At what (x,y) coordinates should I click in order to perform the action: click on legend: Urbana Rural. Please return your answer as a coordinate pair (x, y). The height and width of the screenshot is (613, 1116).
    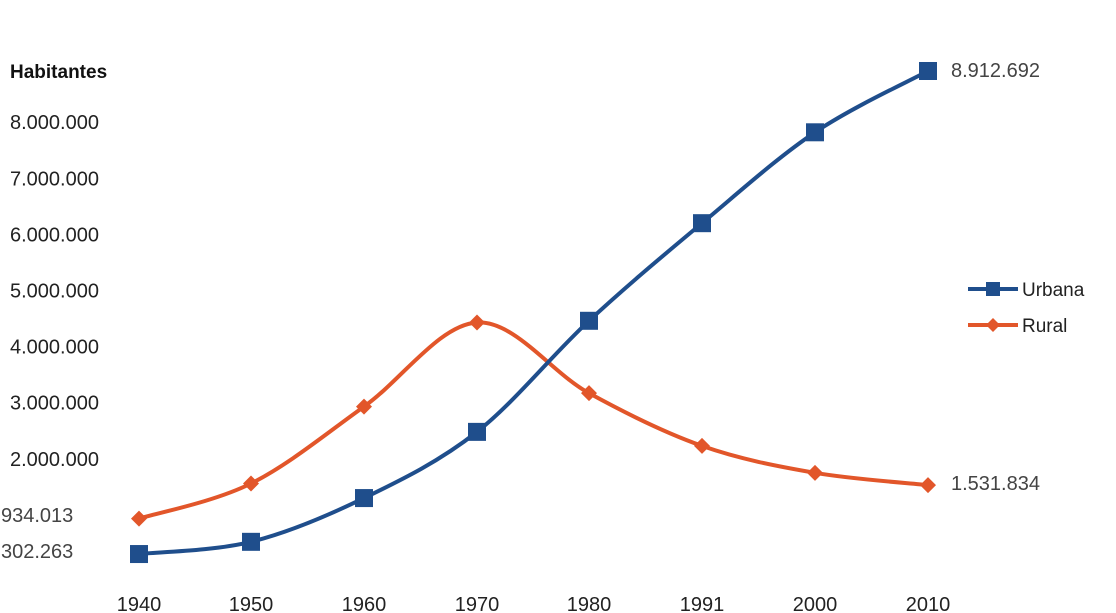
    Looking at the image, I should click on (1026, 308).